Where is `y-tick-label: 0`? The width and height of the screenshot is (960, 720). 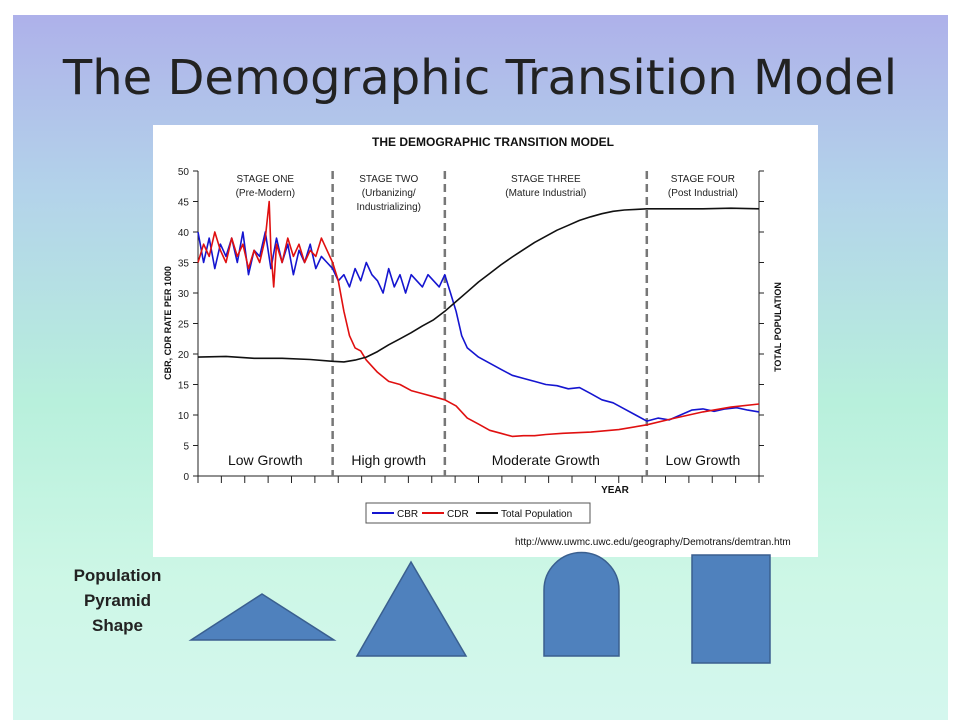
y-tick-label: 0 is located at coordinates (186, 477).